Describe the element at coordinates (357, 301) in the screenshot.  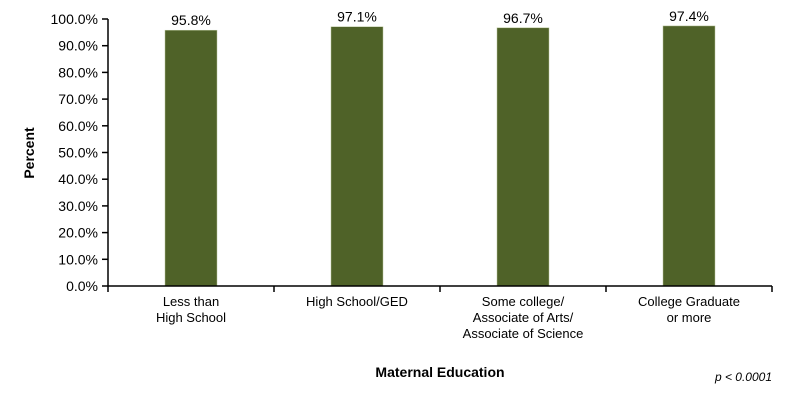
I see `x-category-label: High School/GED` at that location.